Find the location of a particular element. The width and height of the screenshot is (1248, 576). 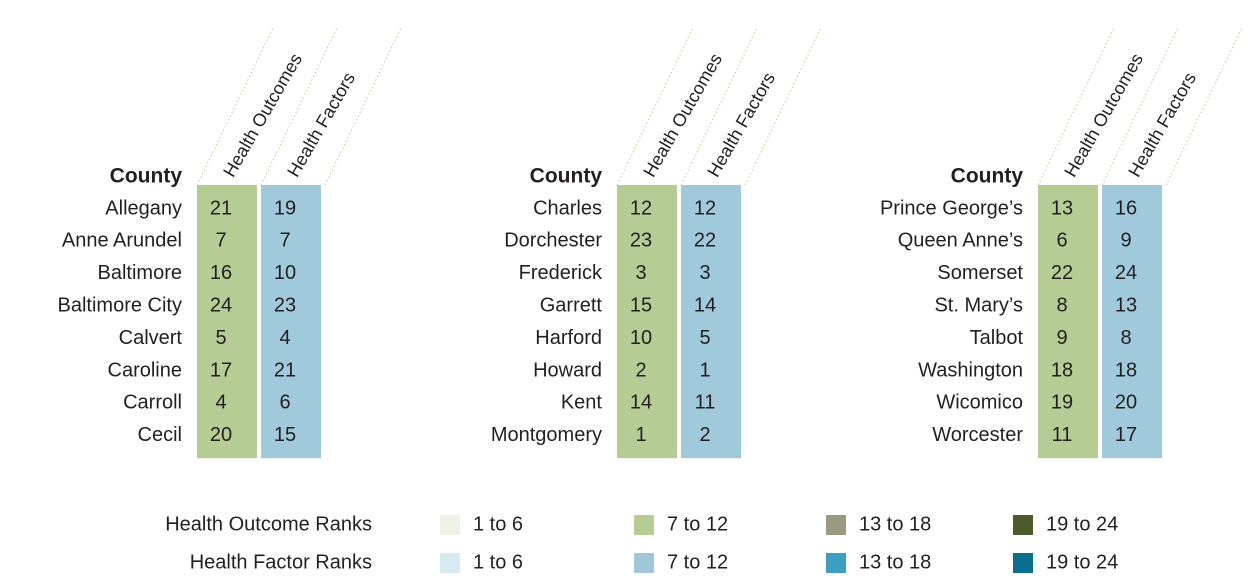

legend-label: Health Factor Ranks is located at coordinates (281, 562).